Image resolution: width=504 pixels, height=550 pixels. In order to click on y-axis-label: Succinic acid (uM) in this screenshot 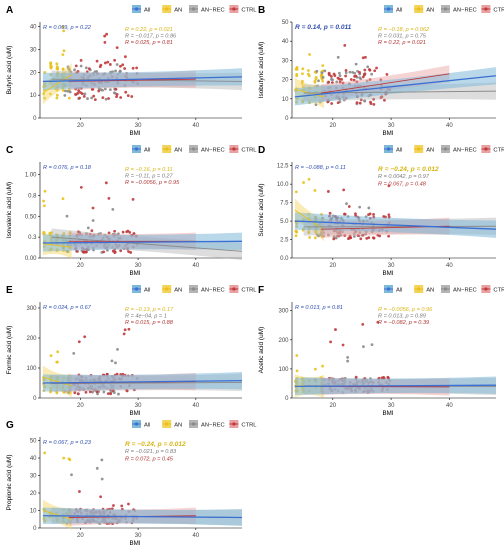, I will do `click(261, 209)`.